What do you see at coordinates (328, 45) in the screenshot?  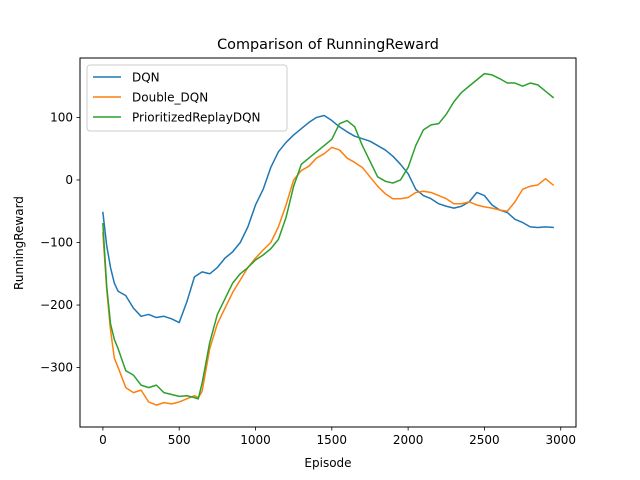 I see `chart-title: Comparison of RunningReward` at bounding box center [328, 45].